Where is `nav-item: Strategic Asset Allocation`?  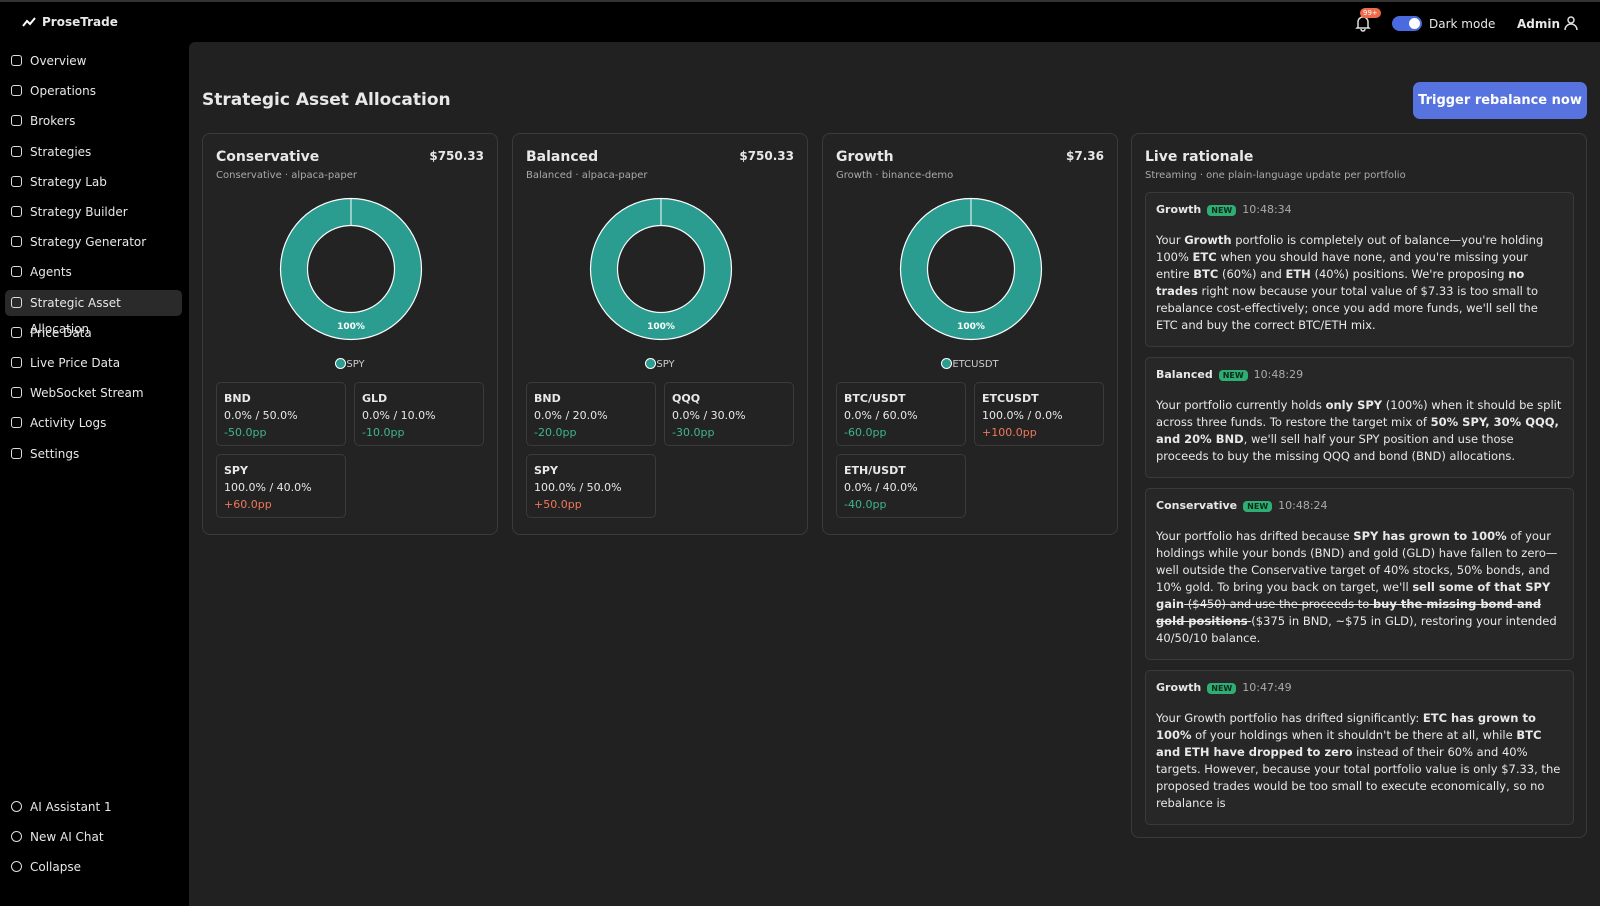
nav-item: Strategic Asset Allocation is located at coordinates (93, 312).